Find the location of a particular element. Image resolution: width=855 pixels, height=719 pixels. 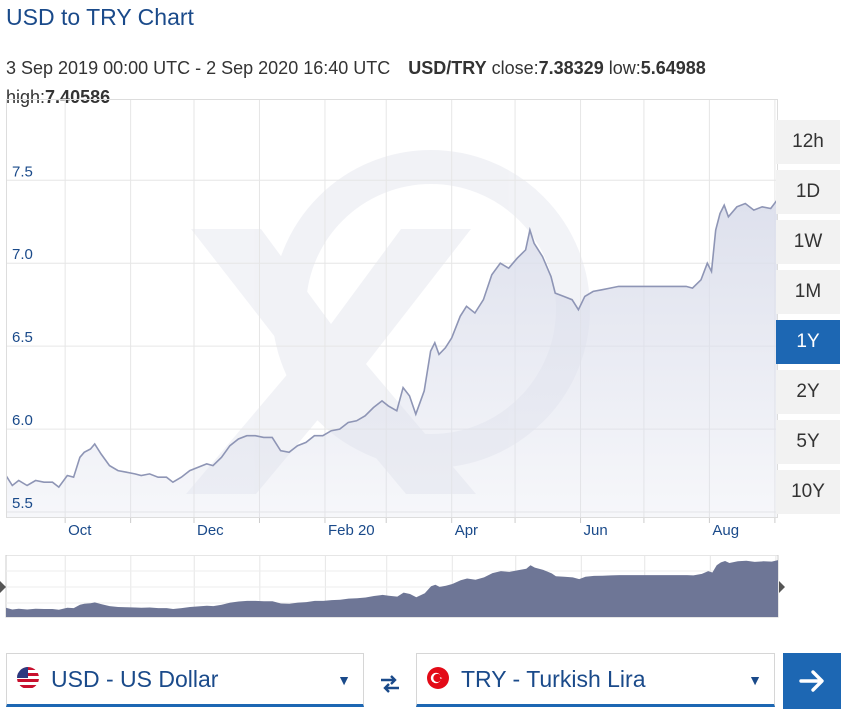

low-label: low: is located at coordinates (624, 68).